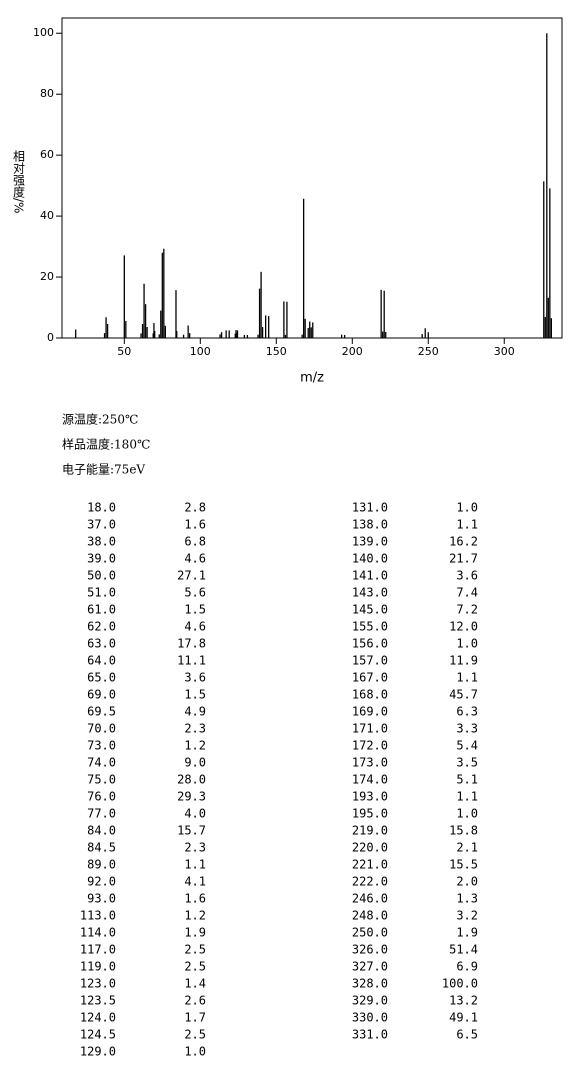 This screenshot has height=1072, width=570. I want to click on table-intensity: 1.9, so click(195, 933).